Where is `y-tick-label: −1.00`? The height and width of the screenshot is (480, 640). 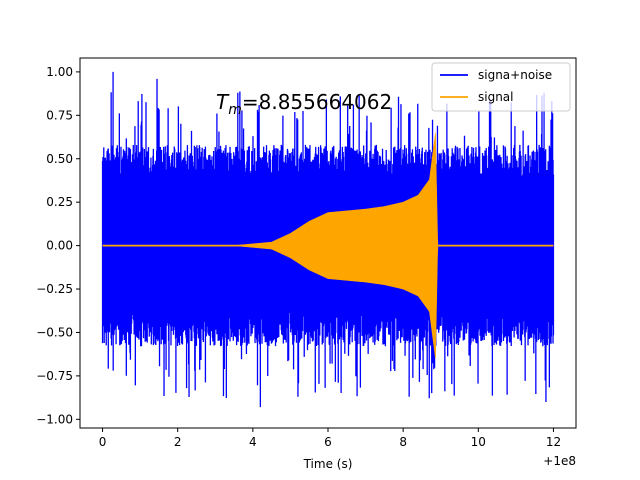 y-tick-label: −1.00 is located at coordinates (54, 419).